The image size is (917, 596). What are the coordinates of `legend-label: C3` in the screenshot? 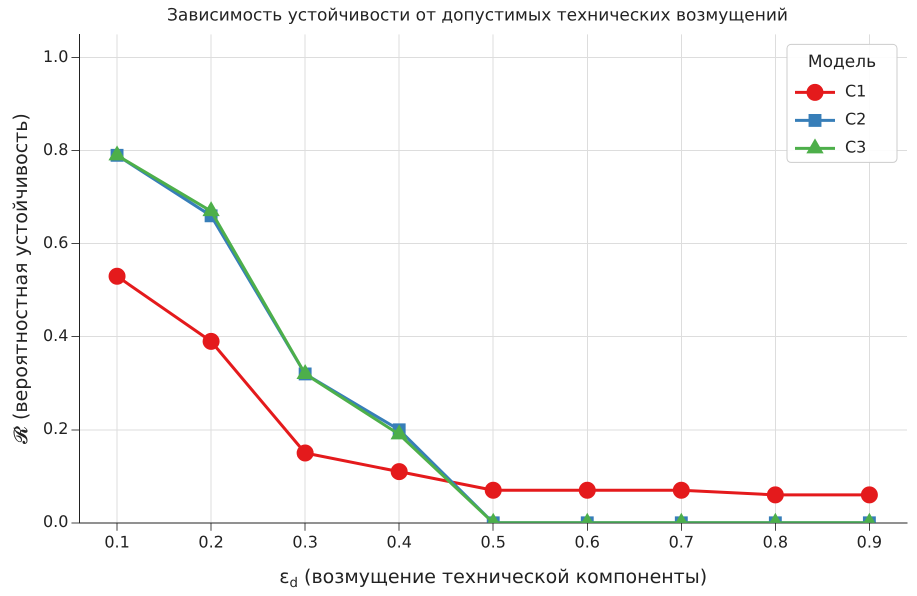 It's located at (855, 147).